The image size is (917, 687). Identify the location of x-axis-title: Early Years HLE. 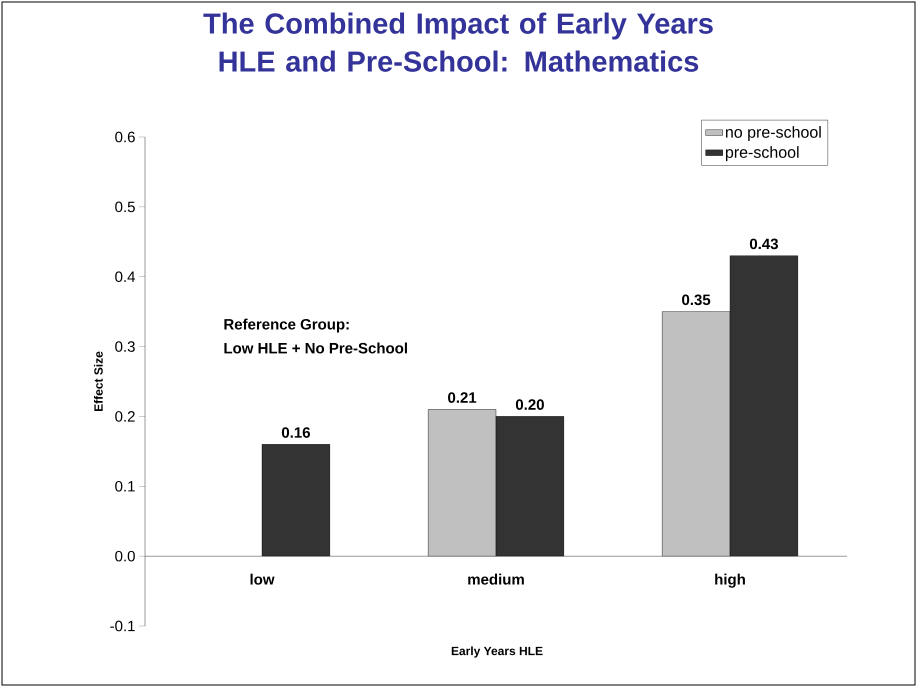
(497, 652).